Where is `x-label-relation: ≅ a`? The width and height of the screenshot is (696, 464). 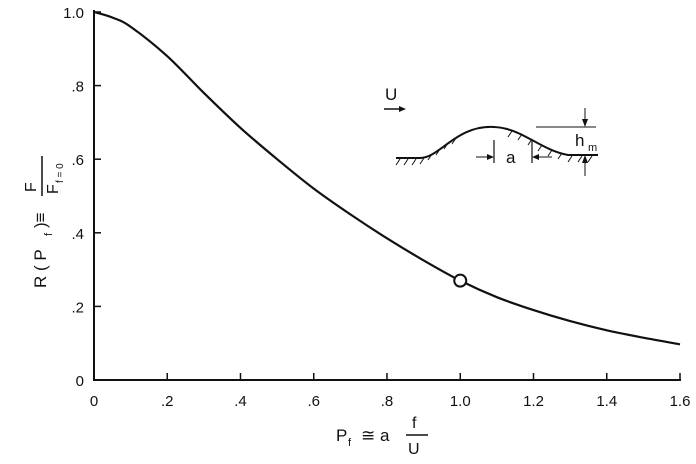 x-label-relation: ≅ a is located at coordinates (375, 435).